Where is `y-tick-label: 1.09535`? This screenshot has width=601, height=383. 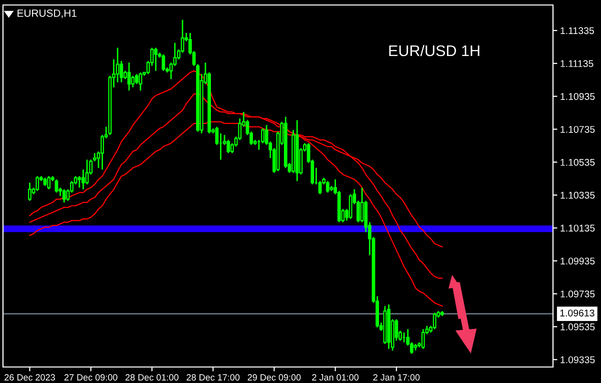
y-tick-label: 1.09535 is located at coordinates (577, 326).